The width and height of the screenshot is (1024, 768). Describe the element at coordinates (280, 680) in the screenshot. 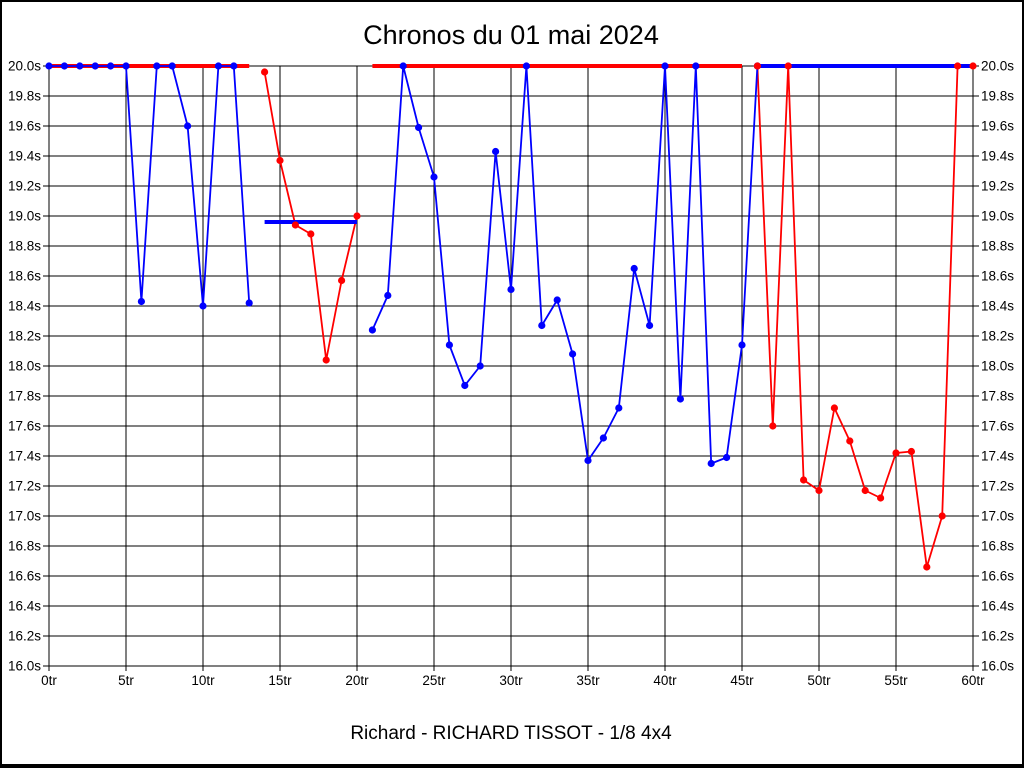

I see `x-axis-label: 15tr` at that location.